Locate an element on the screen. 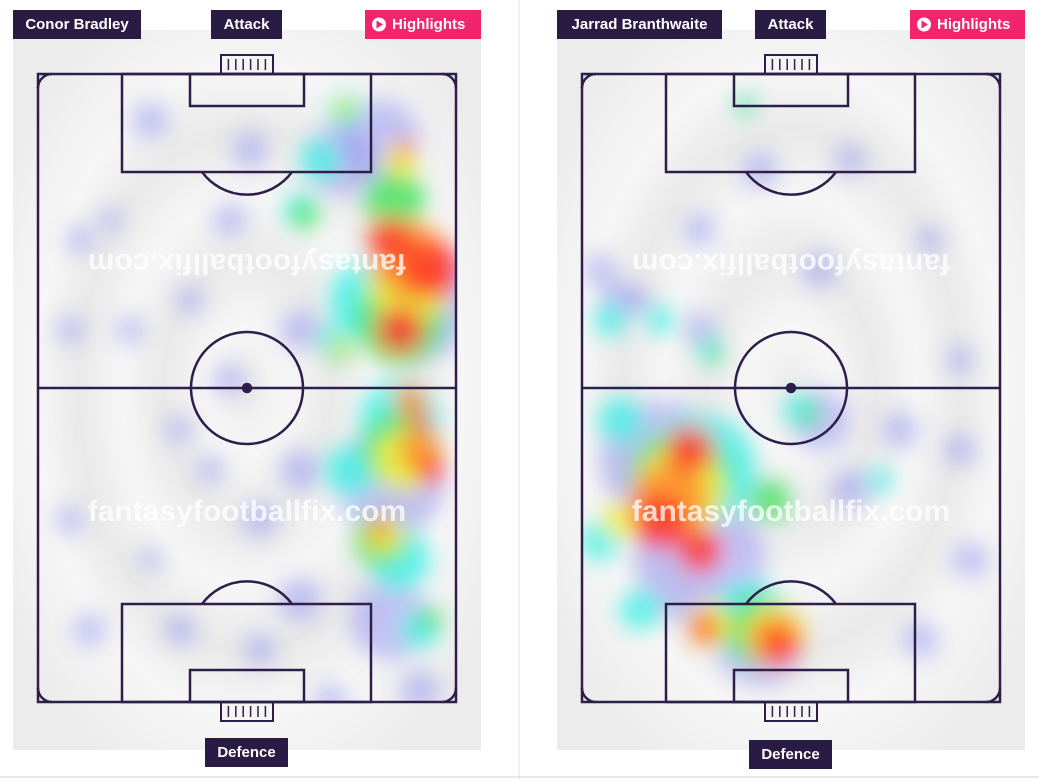 This screenshot has width=1039, height=780. player-name: Conor Bradley is located at coordinates (77, 24).